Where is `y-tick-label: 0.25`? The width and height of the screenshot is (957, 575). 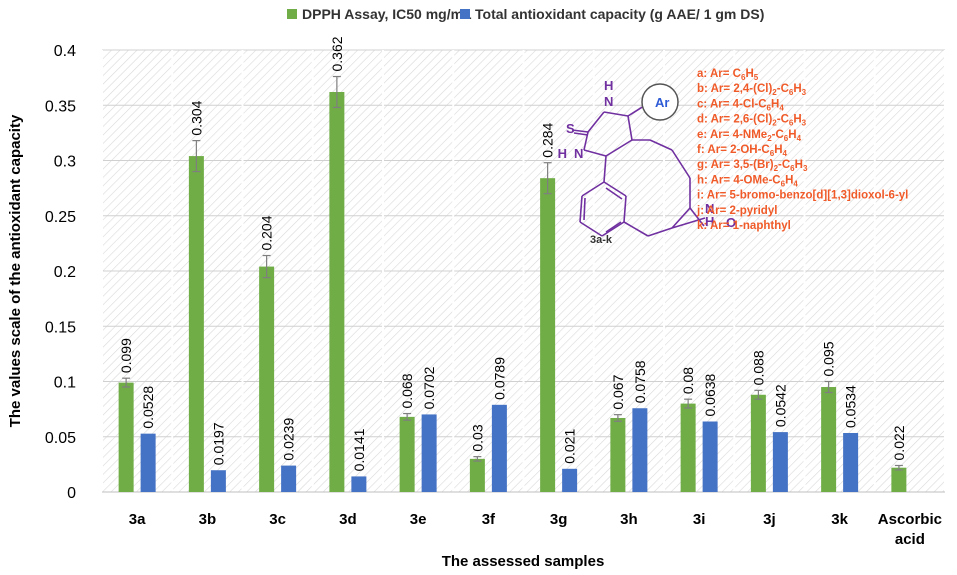 y-tick-label: 0.25 is located at coordinates (60, 217).